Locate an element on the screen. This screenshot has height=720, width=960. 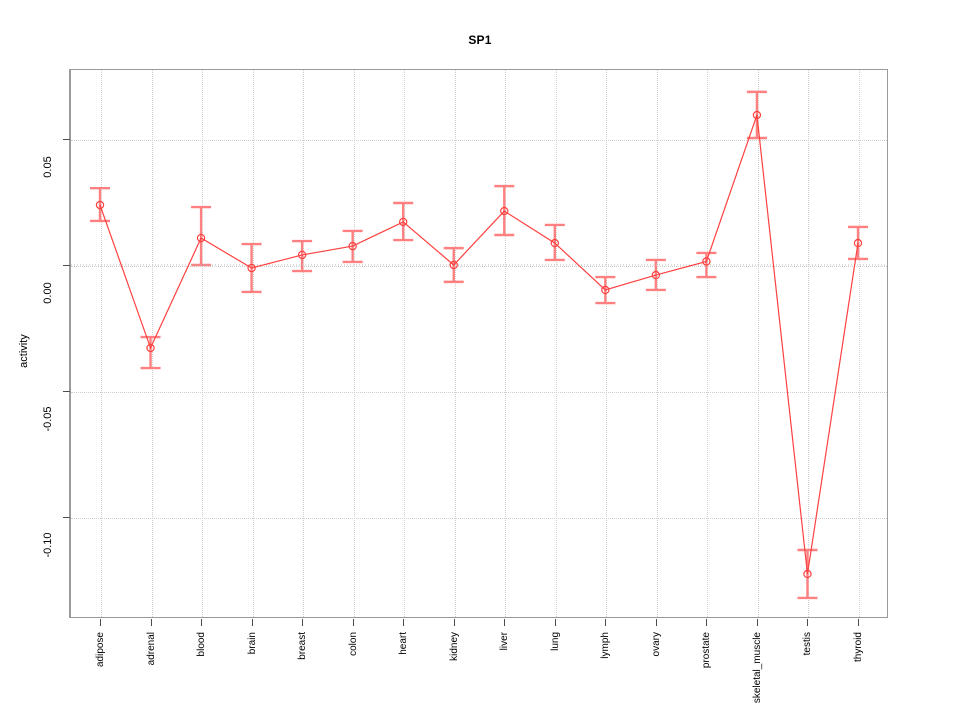
x-axis-tick-label: lymph is located at coordinates (606, 645).